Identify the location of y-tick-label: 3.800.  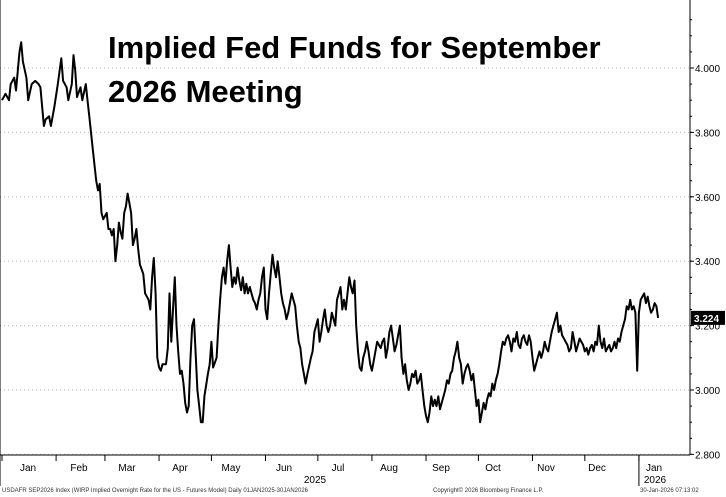
(707, 133).